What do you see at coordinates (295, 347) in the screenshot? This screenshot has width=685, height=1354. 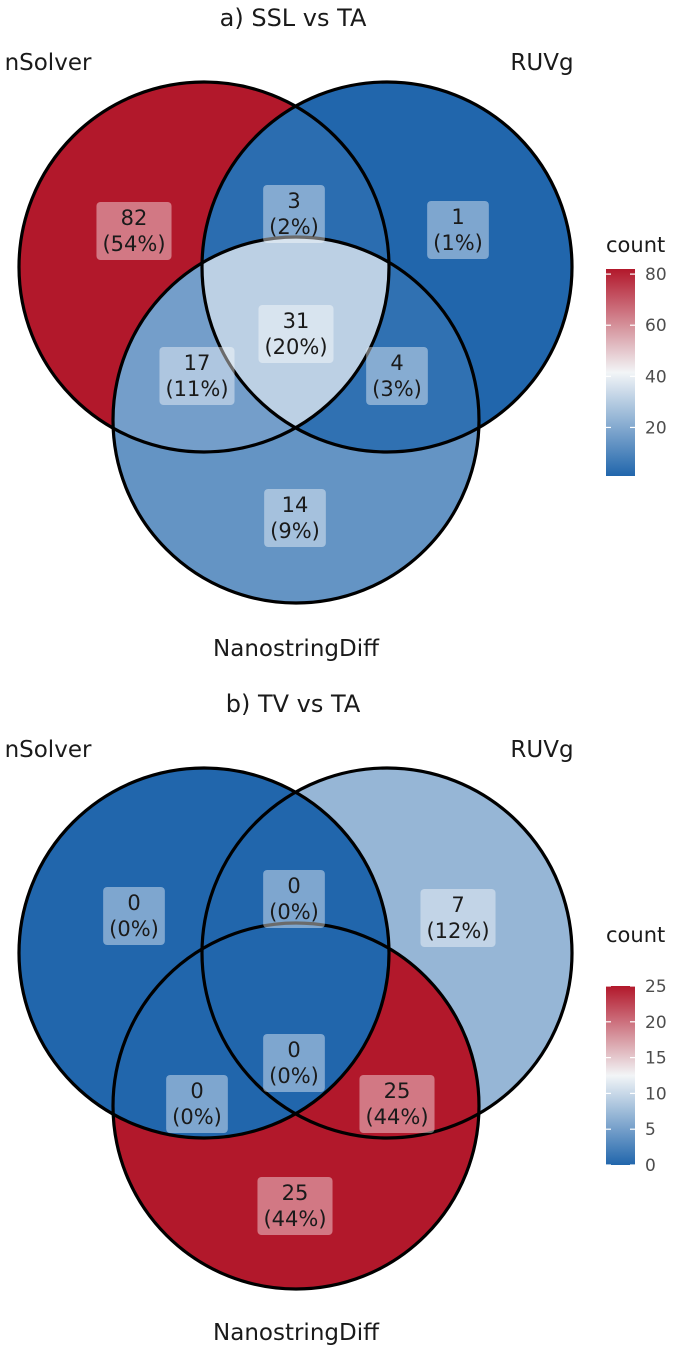 I see `region-percent: (20%)` at bounding box center [295, 347].